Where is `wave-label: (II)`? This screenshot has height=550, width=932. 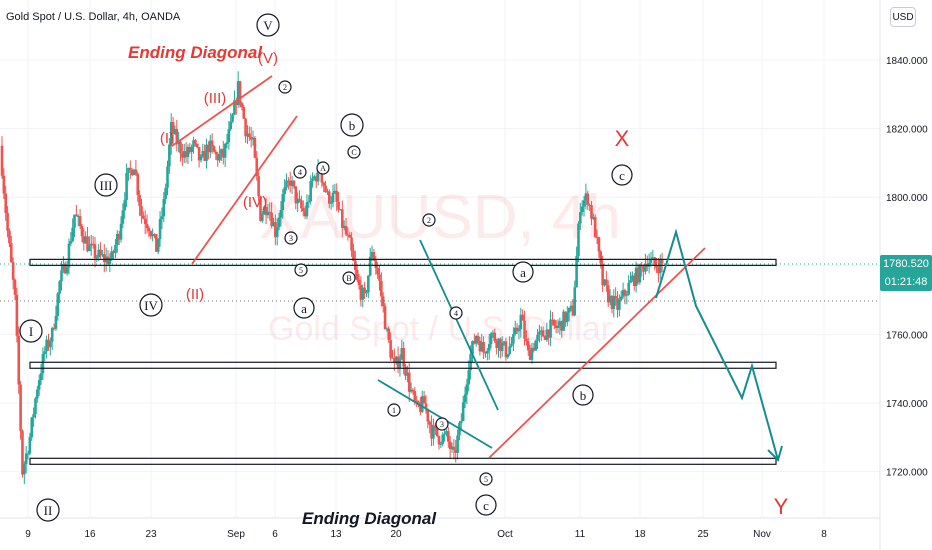 wave-label: (II) is located at coordinates (195, 294).